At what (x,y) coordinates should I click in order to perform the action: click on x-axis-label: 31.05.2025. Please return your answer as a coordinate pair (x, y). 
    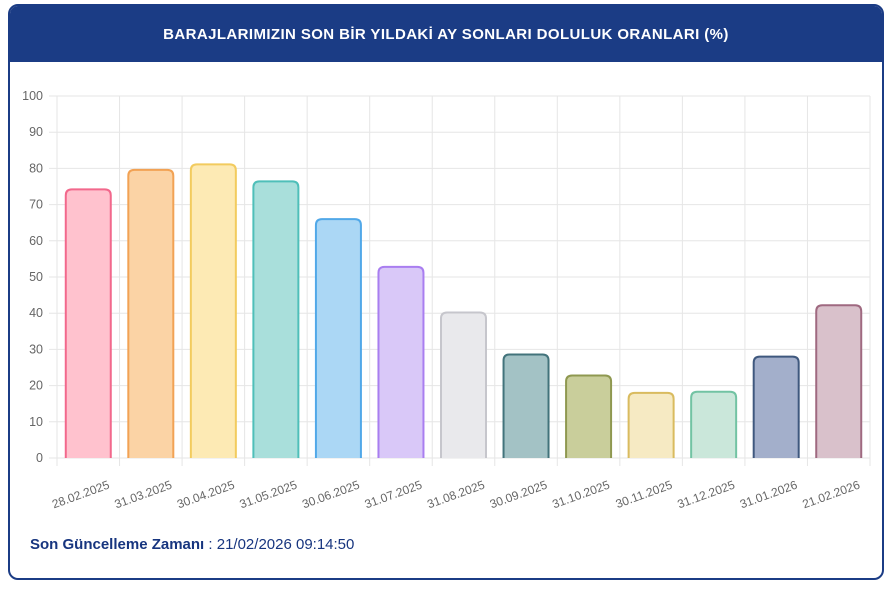
    Looking at the image, I should click on (269, 495).